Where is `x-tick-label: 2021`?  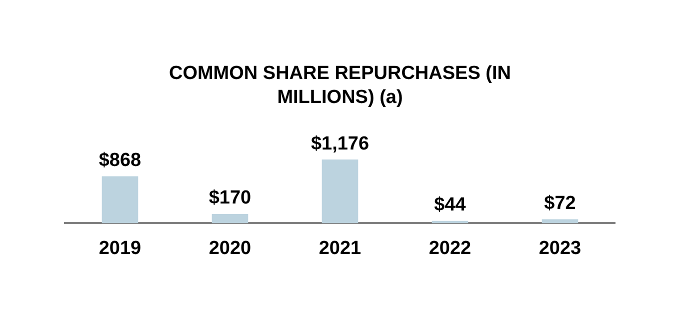
x-tick-label: 2021 is located at coordinates (340, 248).